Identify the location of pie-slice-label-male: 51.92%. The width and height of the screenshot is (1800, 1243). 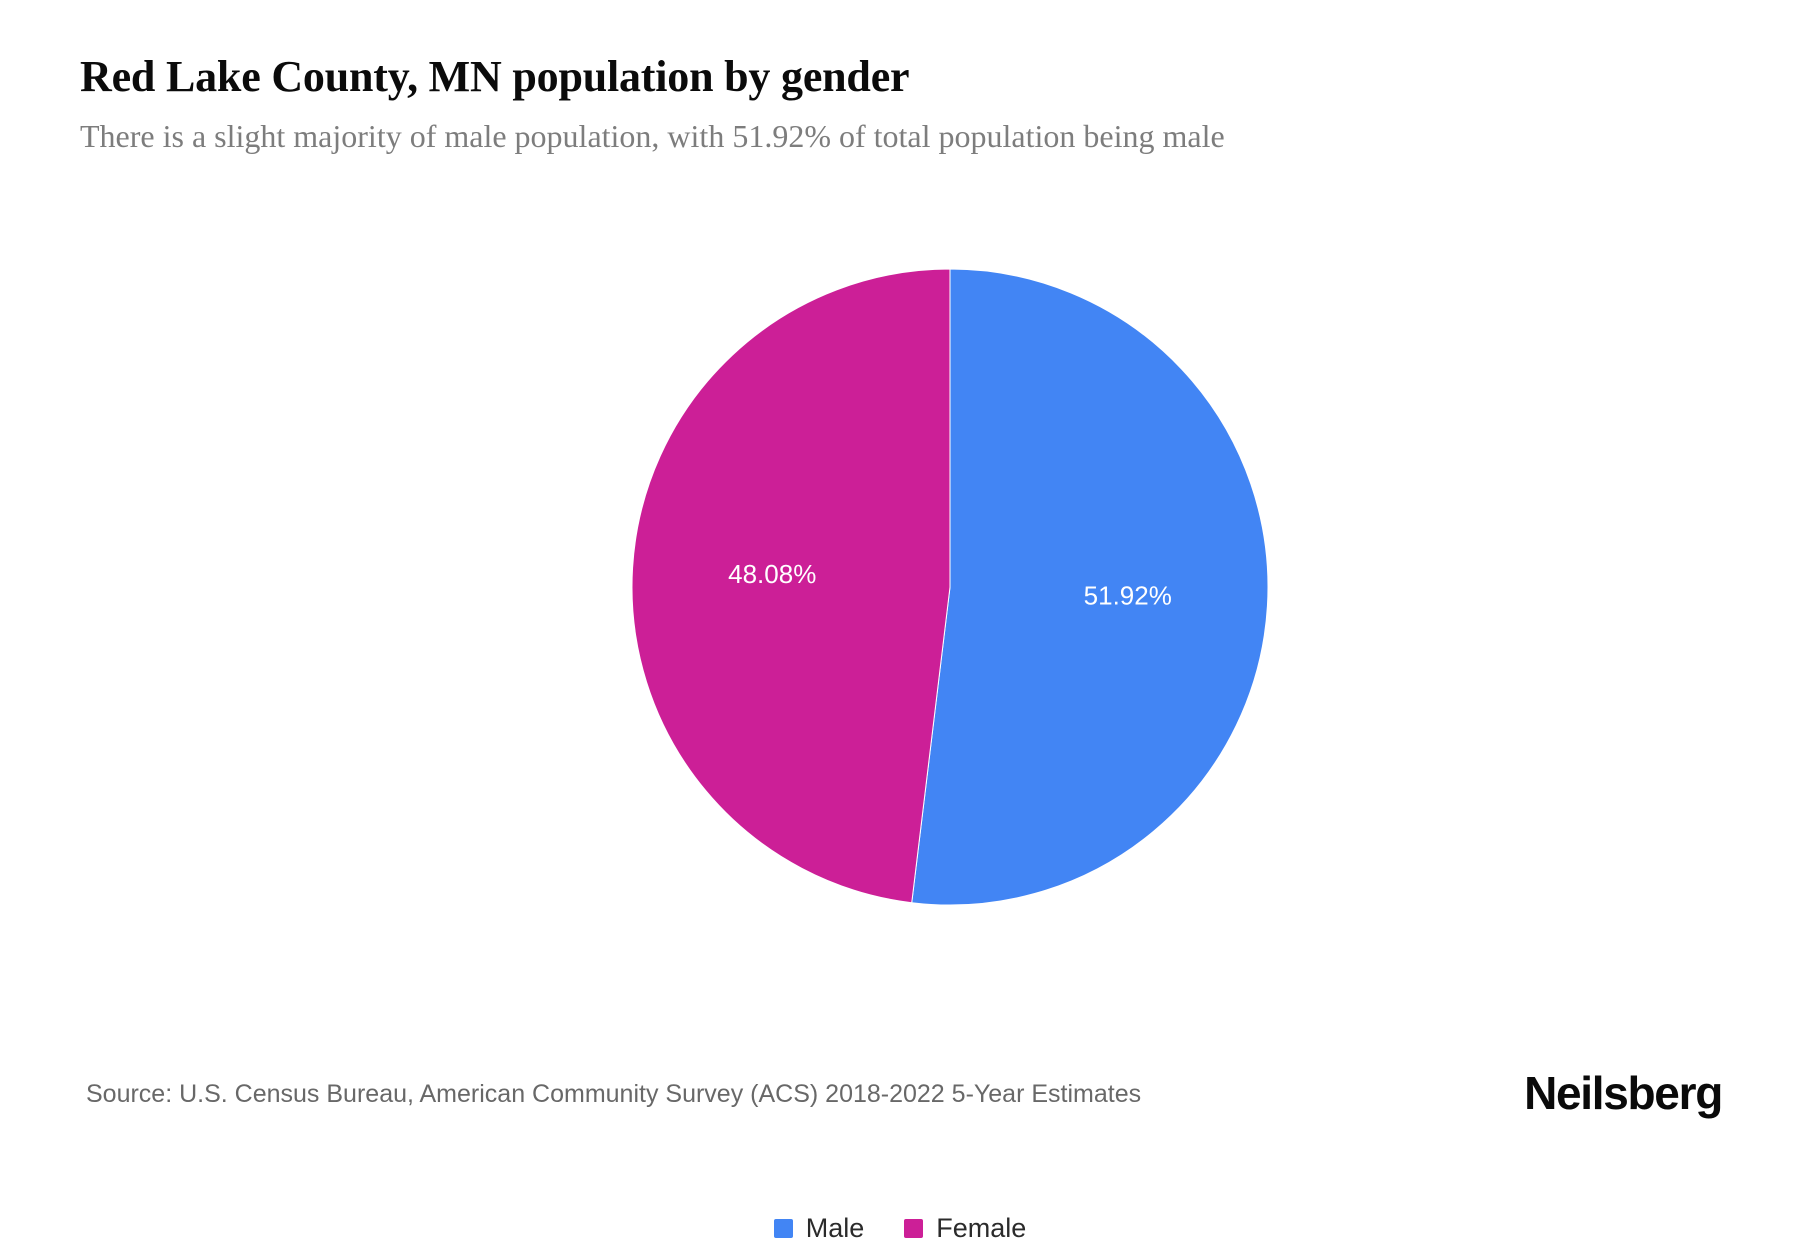
(1128, 596).